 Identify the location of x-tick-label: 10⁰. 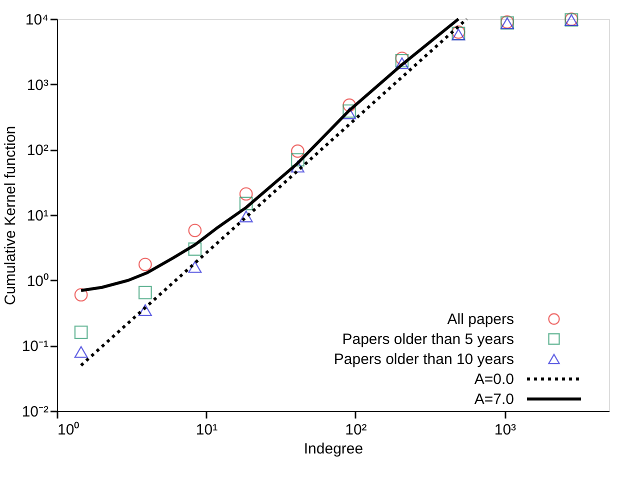
(69, 430).